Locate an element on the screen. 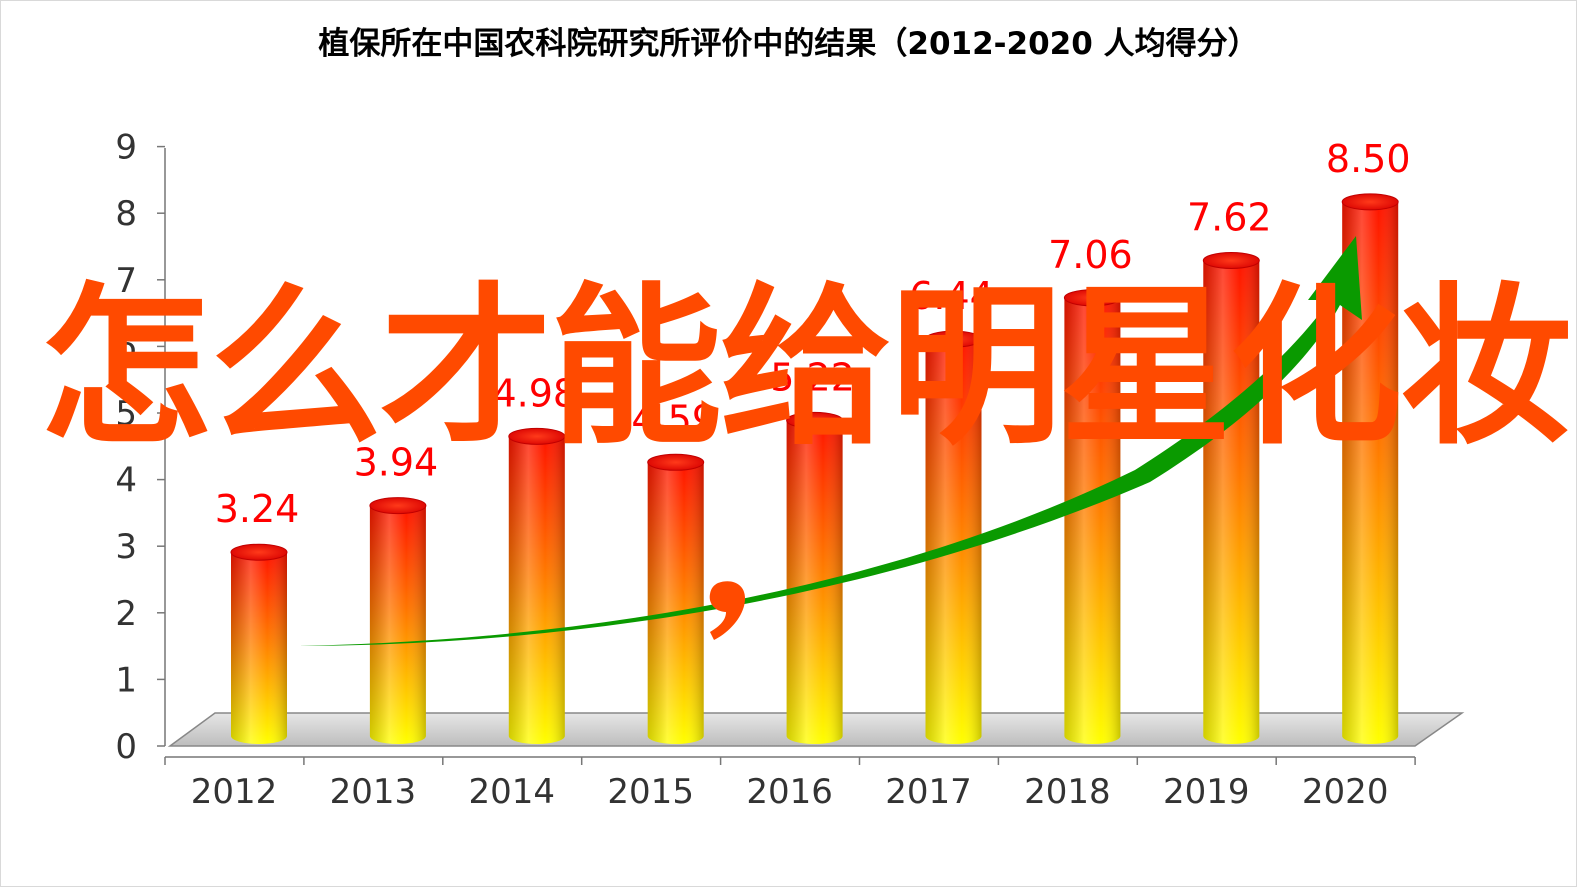 Image resolution: width=1577 pixels, height=887 pixels. bar-2013 is located at coordinates (398, 620).